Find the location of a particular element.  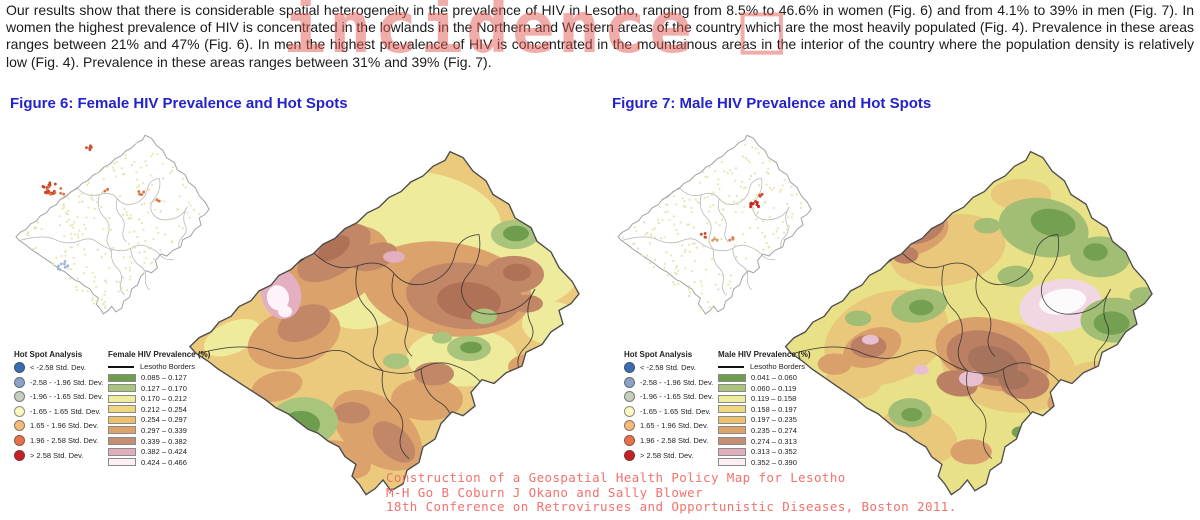

prevalence-legend-item: 0.297 – 0.339 is located at coordinates (156, 430).